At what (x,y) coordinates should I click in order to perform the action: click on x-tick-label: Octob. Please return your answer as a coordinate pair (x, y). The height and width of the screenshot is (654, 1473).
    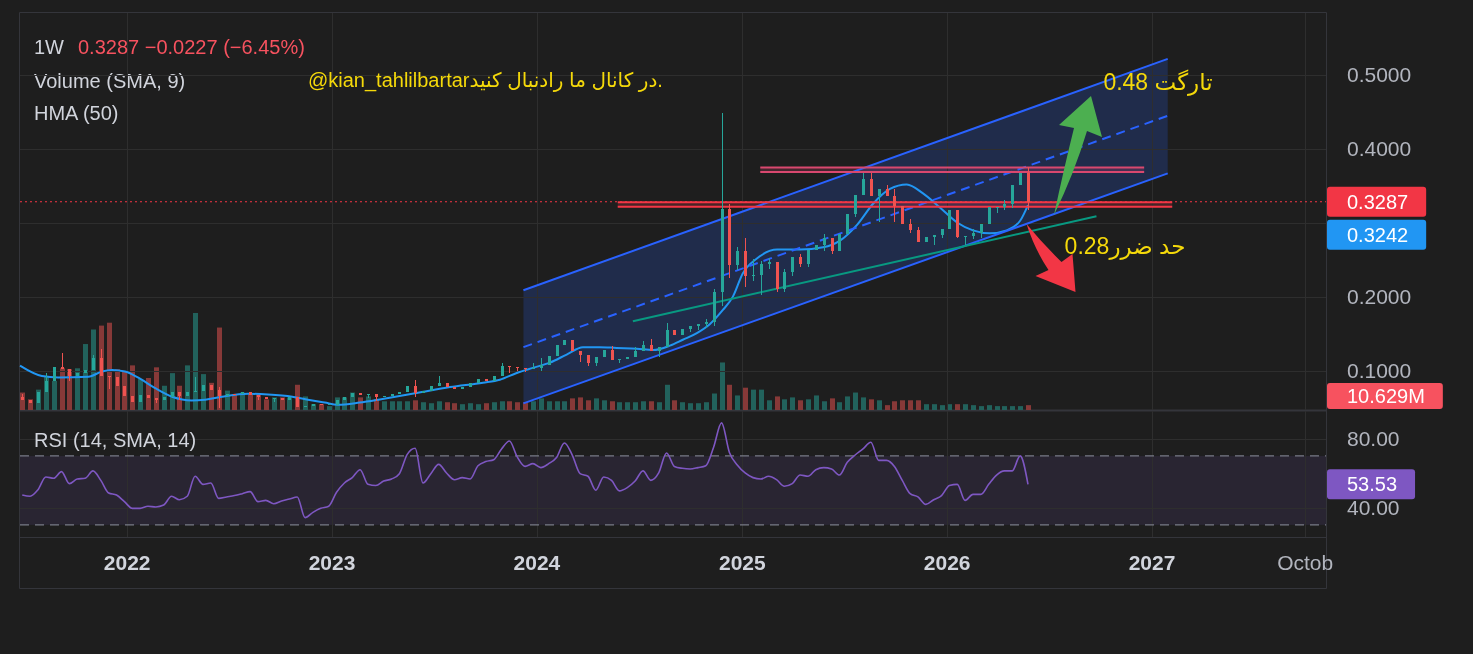
    Looking at the image, I should click on (1305, 563).